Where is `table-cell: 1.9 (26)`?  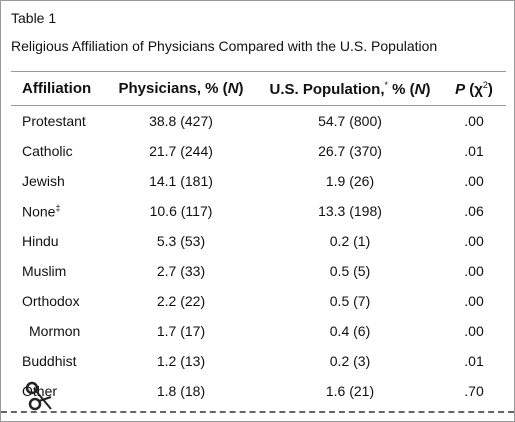 table-cell: 1.9 (26) is located at coordinates (350, 181).